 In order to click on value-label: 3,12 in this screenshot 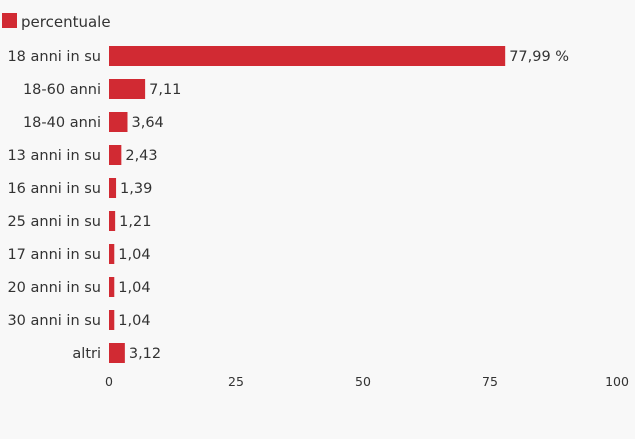, I will do `click(145, 354)`.